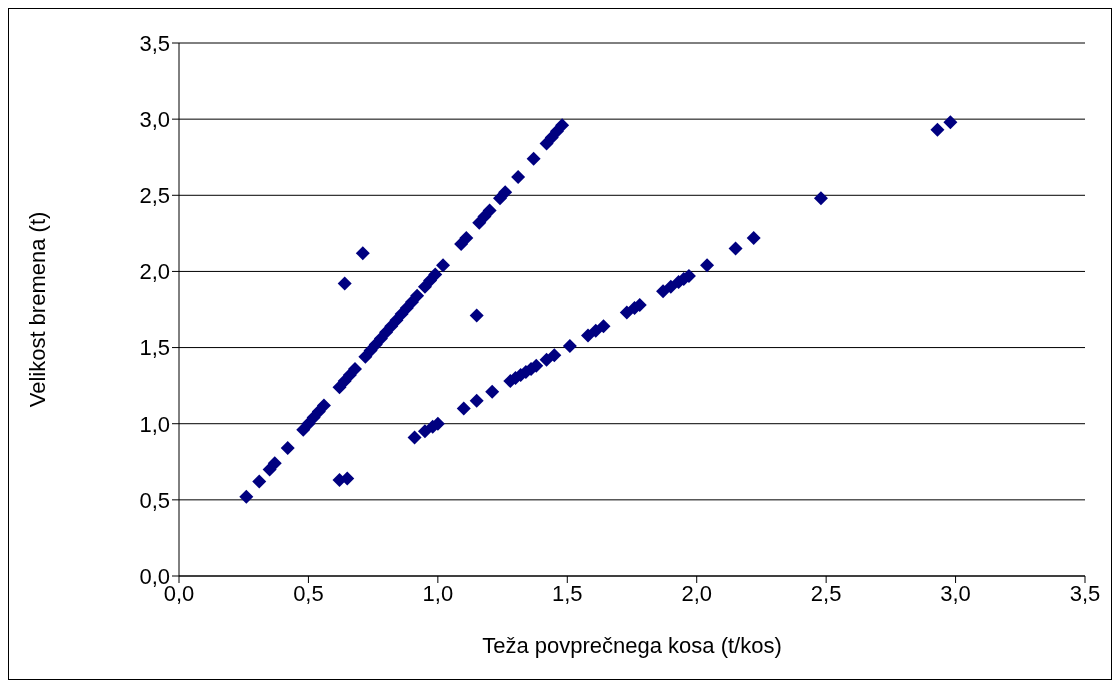 Image resolution: width=1120 pixels, height=688 pixels. I want to click on x-tick-label: 0,5, so click(308, 593).